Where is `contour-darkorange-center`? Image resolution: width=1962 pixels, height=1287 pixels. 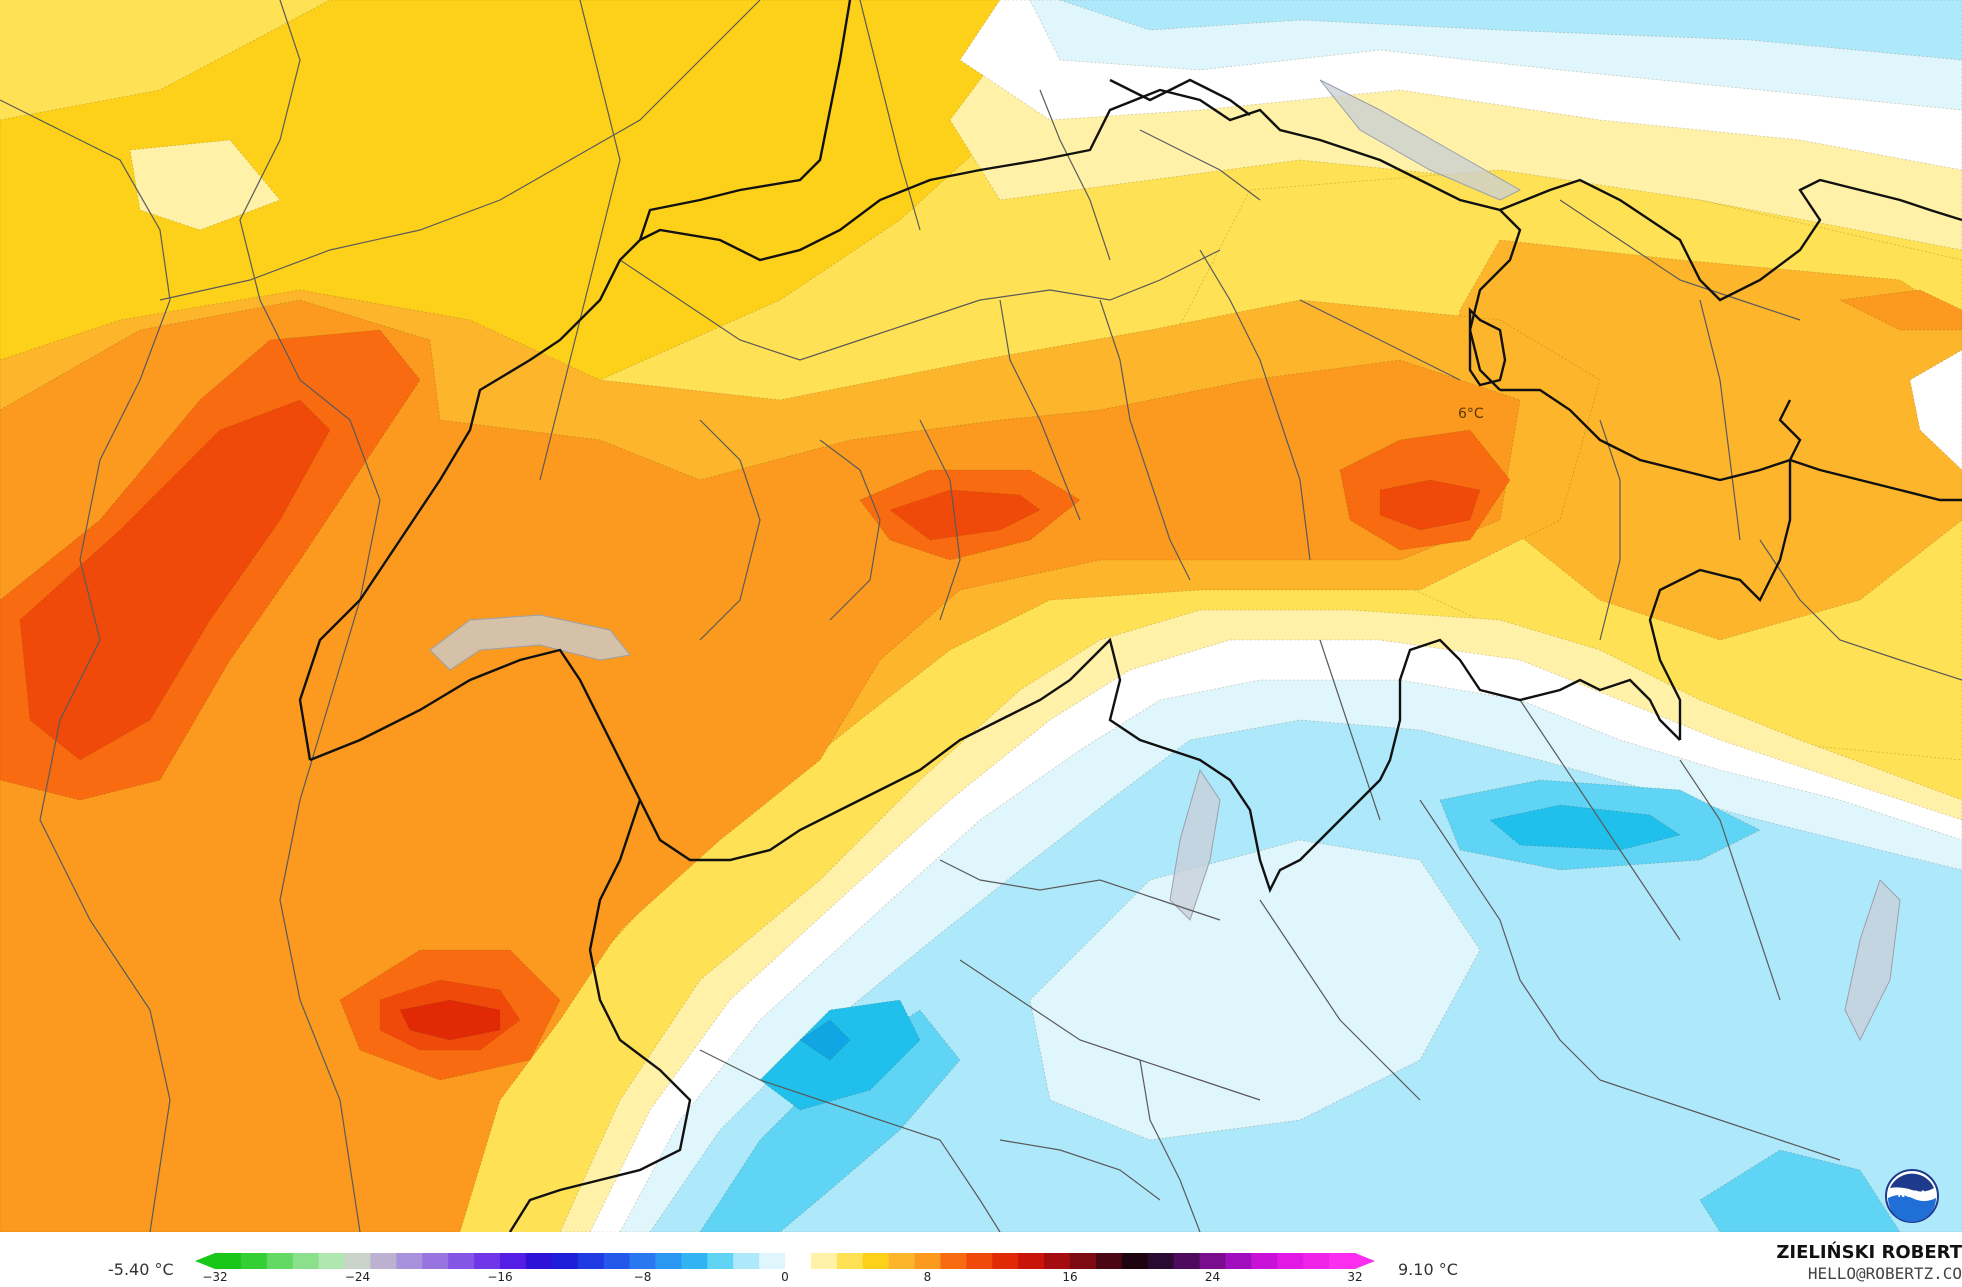 contour-darkorange-center is located at coordinates (965, 515).